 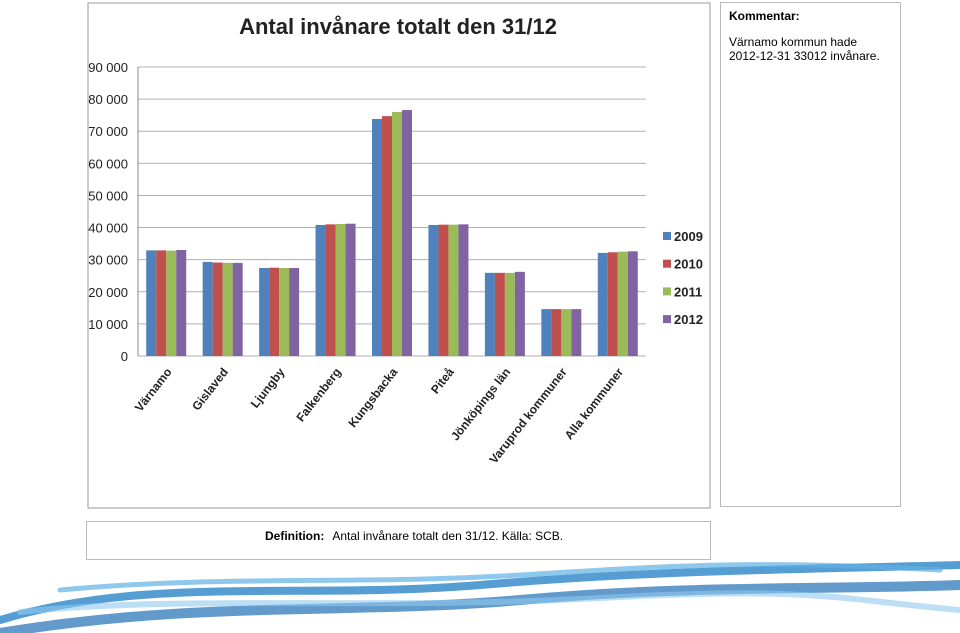 I want to click on y-tick-label: 30 000, so click(x=108, y=260).